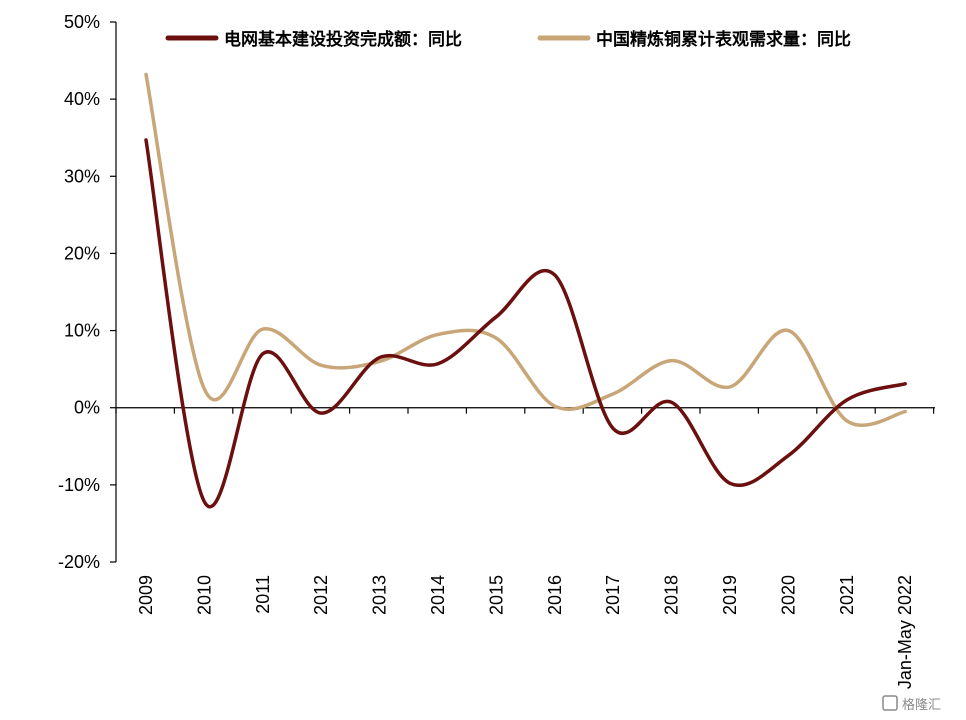 Image resolution: width=966 pixels, height=720 pixels. Describe the element at coordinates (263, 594) in the screenshot. I see `x-tick-label: 2011` at that location.